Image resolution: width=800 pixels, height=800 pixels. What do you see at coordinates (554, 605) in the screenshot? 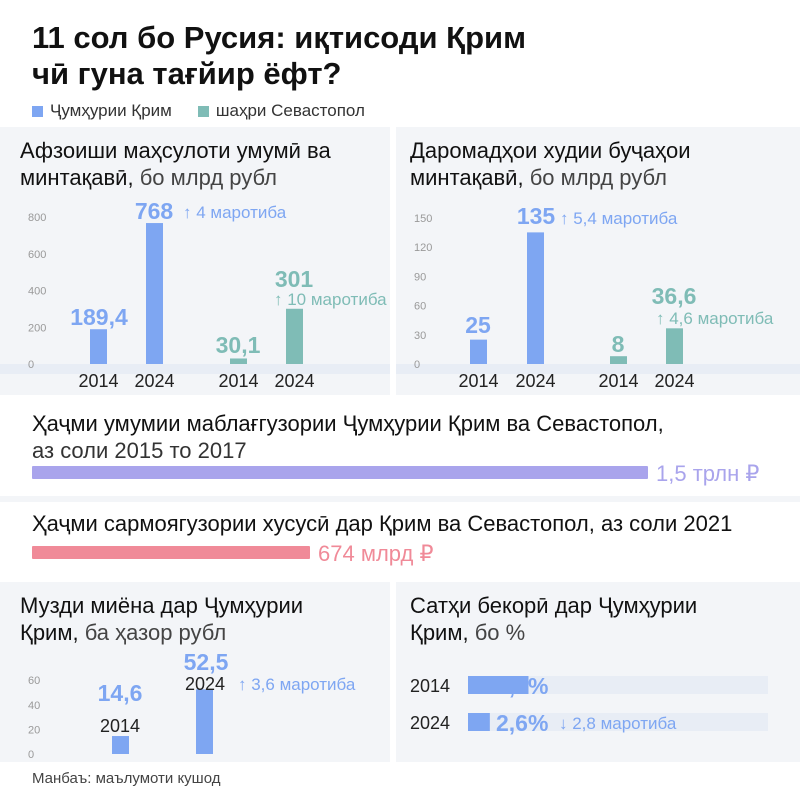
I see `unemployment-title-main: Сатҳи бекорӣ дар Ҷумҳурии` at bounding box center [554, 605].